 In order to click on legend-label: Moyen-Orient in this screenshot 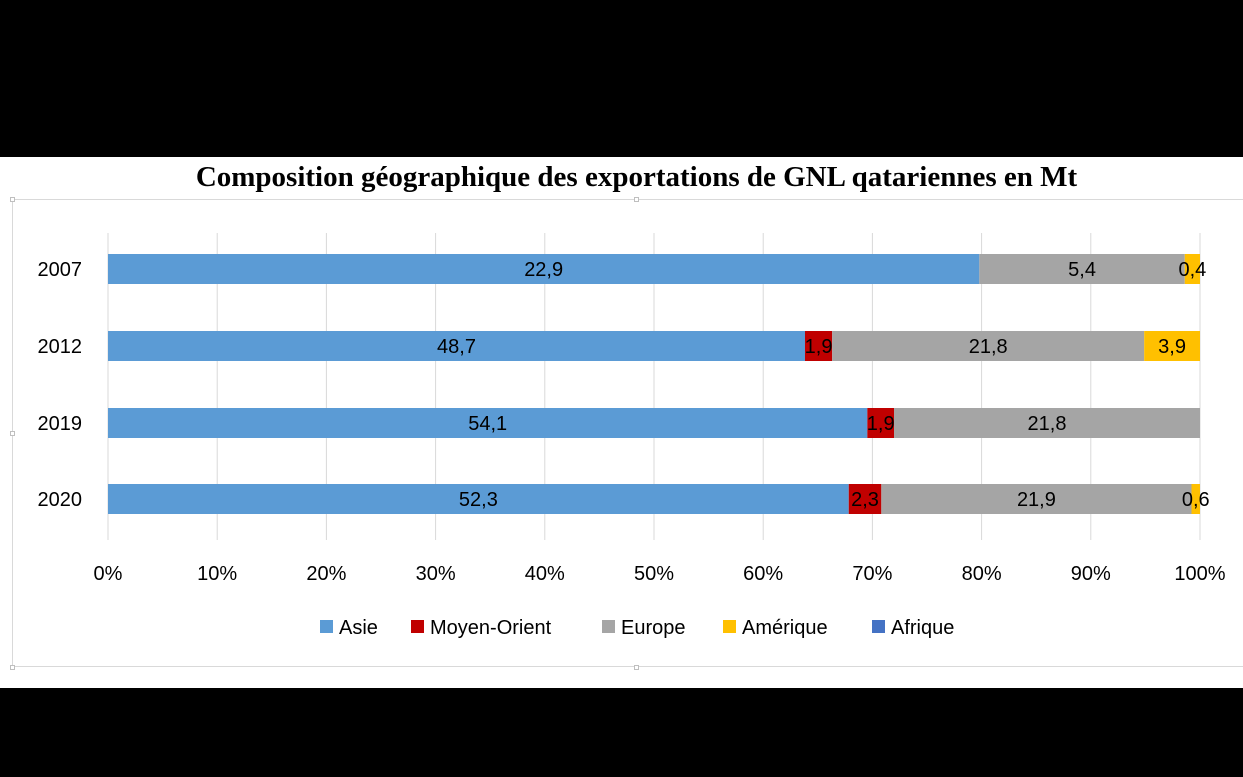, I will do `click(491, 628)`.